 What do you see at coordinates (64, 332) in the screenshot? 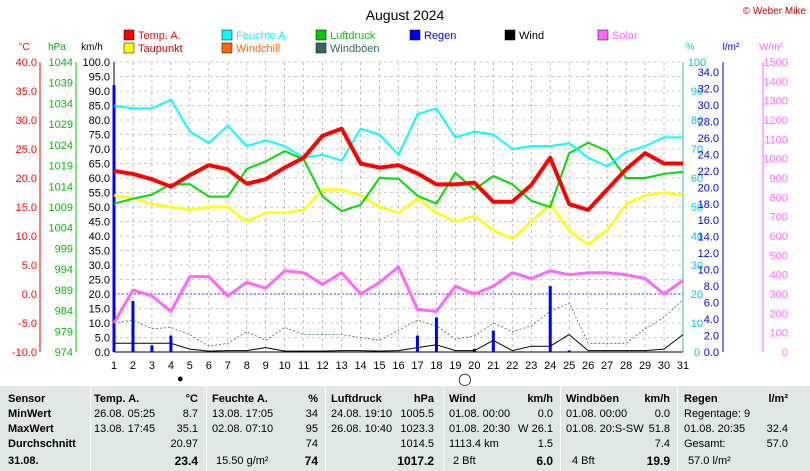
I see `pressure-tick-13: 979` at bounding box center [64, 332].